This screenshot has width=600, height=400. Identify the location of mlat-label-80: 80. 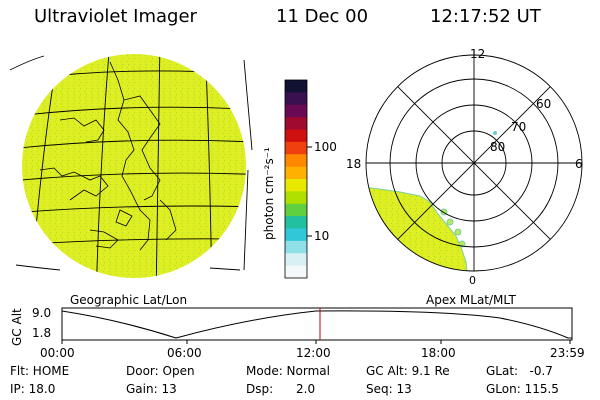
(498, 147).